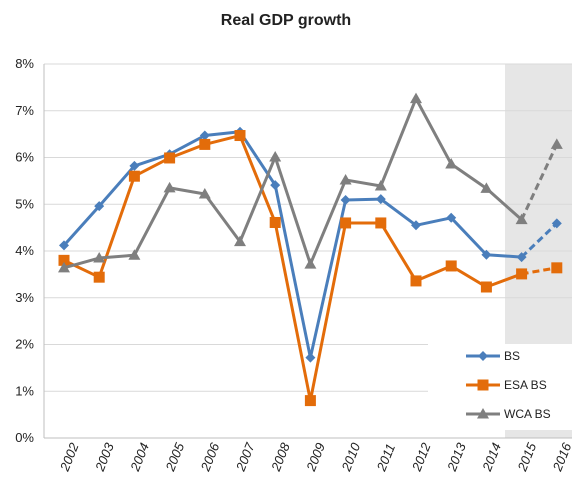 The image size is (572, 480). I want to click on x-tick-label: 2002, so click(68, 457).